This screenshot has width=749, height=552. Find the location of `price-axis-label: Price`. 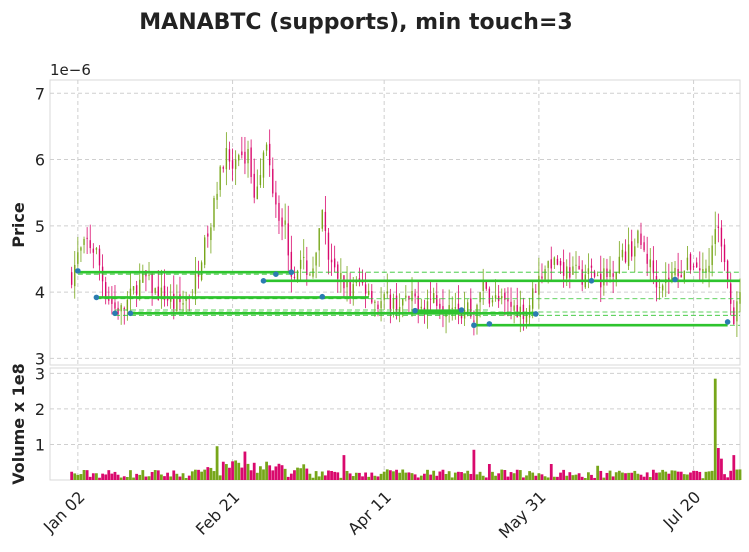

price-axis-label: Price is located at coordinates (18, 225).